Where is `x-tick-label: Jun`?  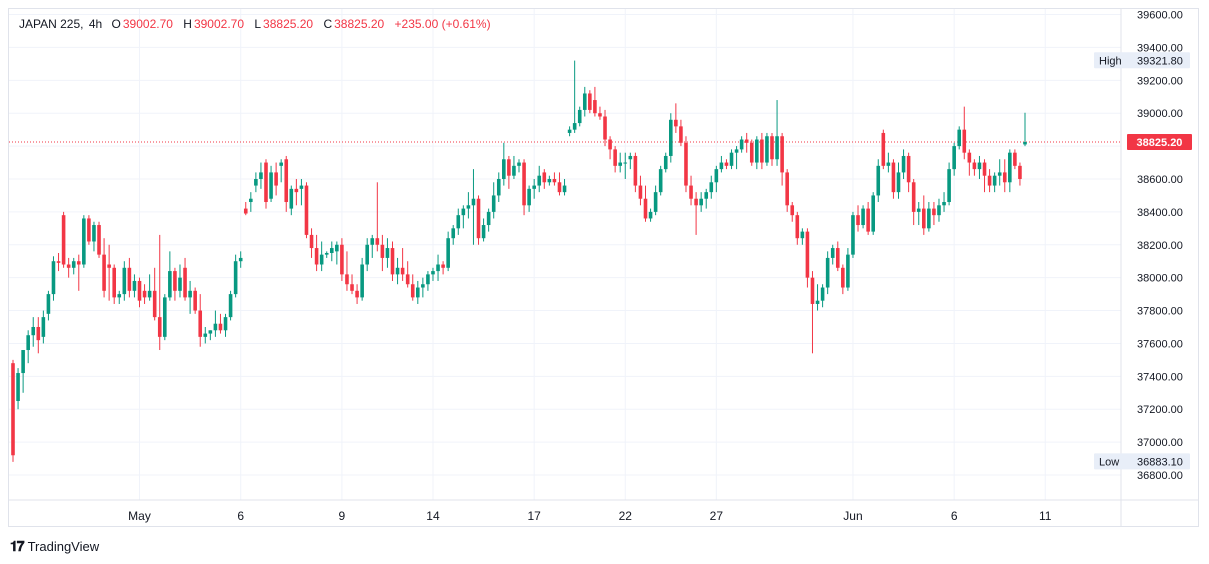 x-tick-label: Jun is located at coordinates (852, 516).